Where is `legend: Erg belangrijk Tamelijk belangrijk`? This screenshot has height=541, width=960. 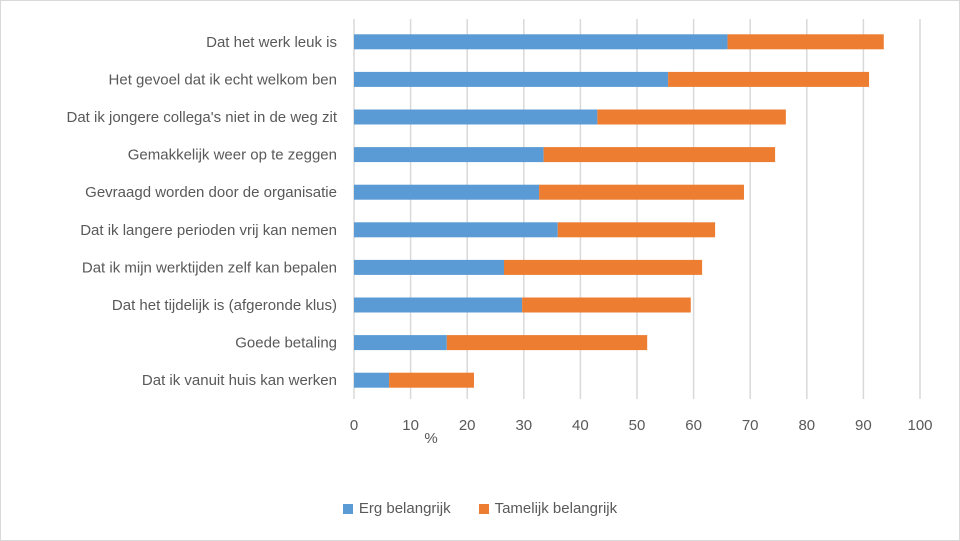
legend: Erg belangrijk Tamelijk belangrijk is located at coordinates (480, 508).